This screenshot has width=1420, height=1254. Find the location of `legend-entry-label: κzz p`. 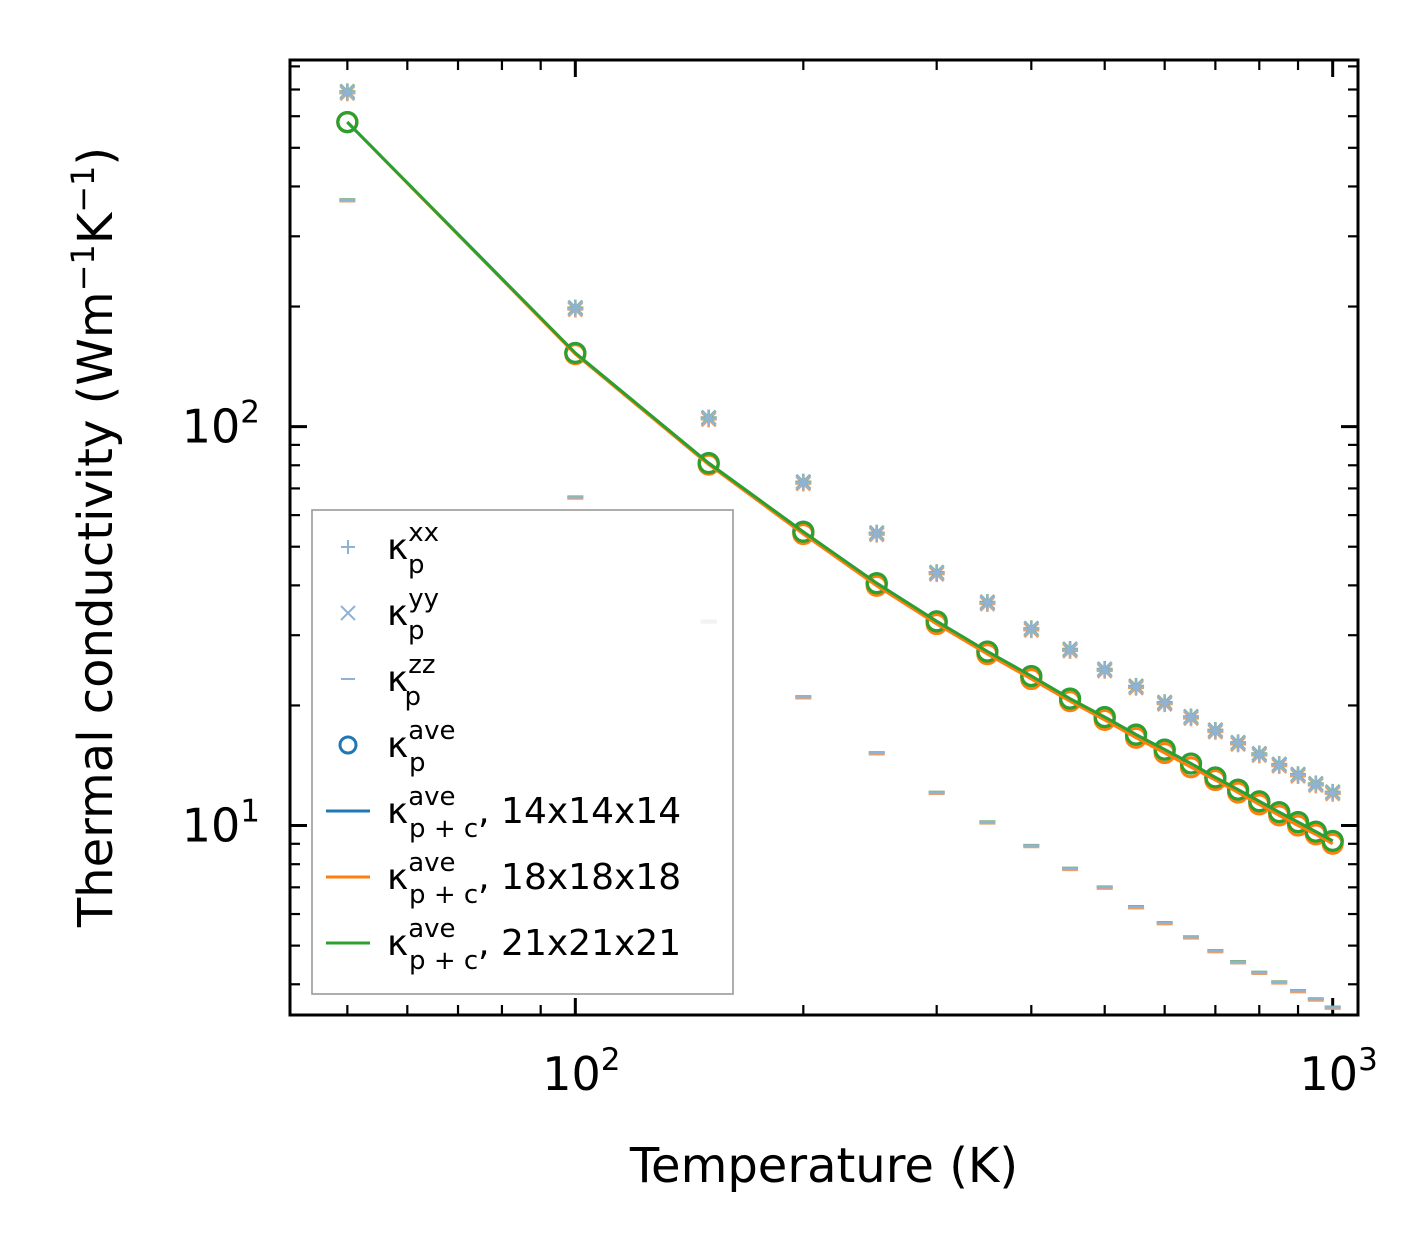

legend-entry-label: κzz p is located at coordinates (411, 681).